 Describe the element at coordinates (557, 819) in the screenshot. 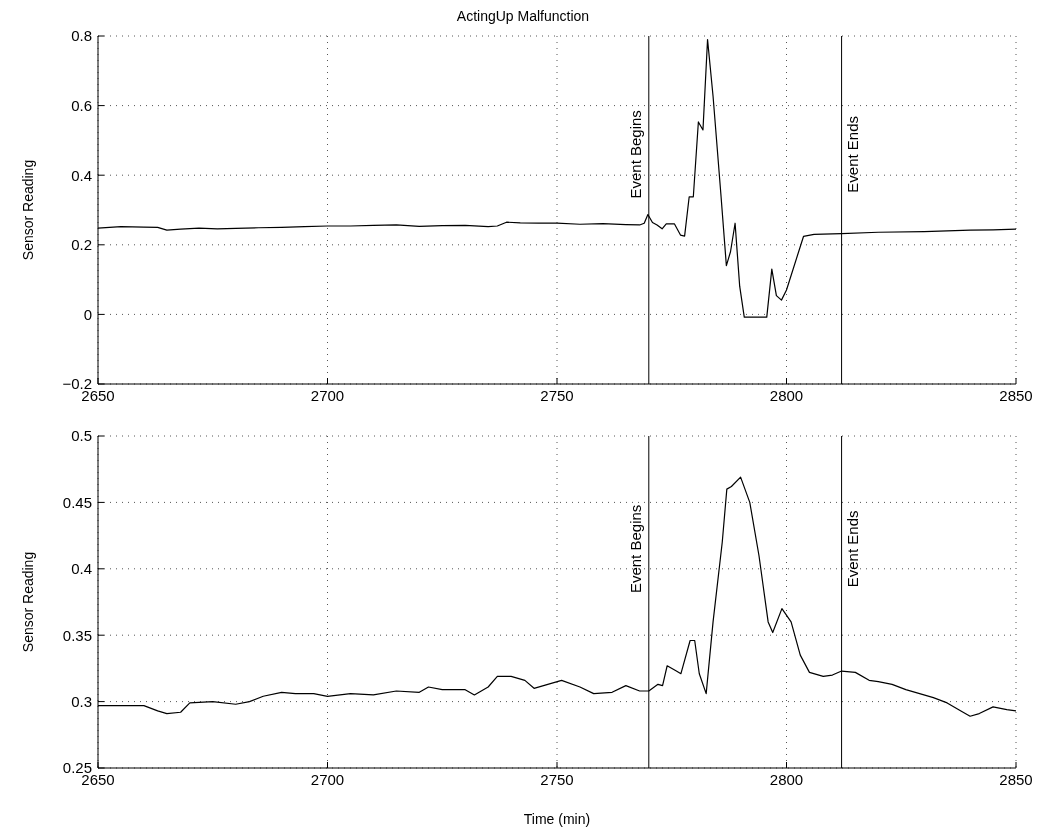

I see `x-axis-title: Time (min)` at that location.